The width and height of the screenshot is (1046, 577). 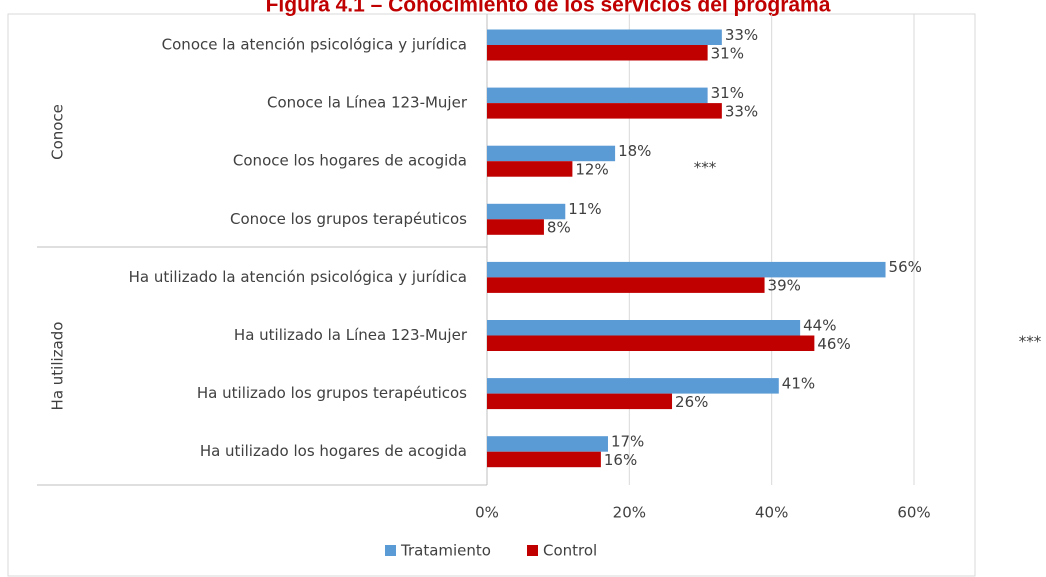 I want to click on value-label: 41%, so click(x=798, y=383).